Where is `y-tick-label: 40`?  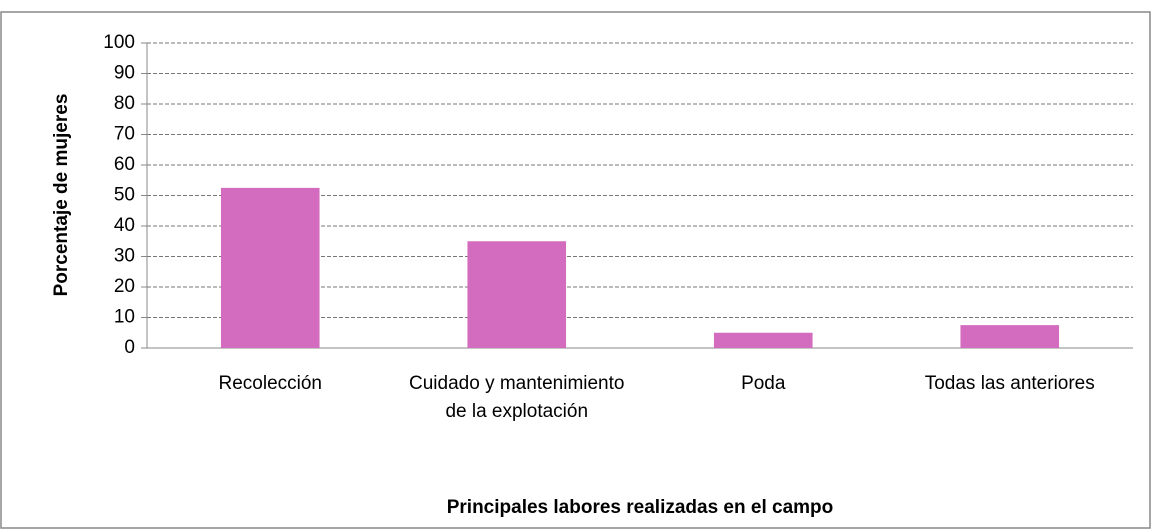
y-tick-label: 40 is located at coordinates (124, 225).